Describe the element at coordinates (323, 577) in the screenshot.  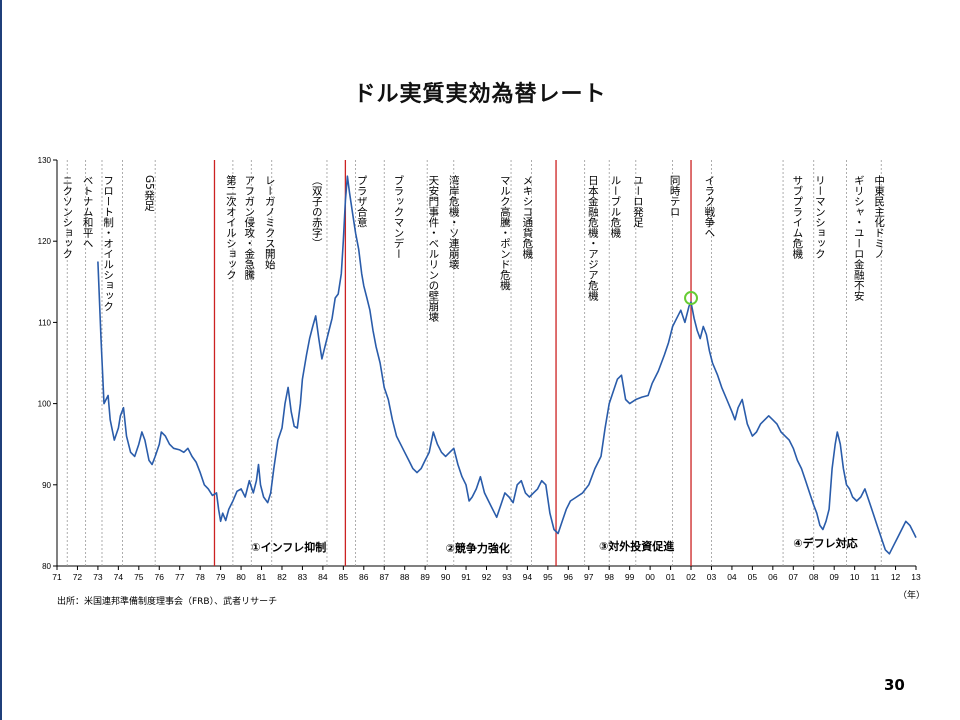
I see `x-tick-label: 84` at that location.